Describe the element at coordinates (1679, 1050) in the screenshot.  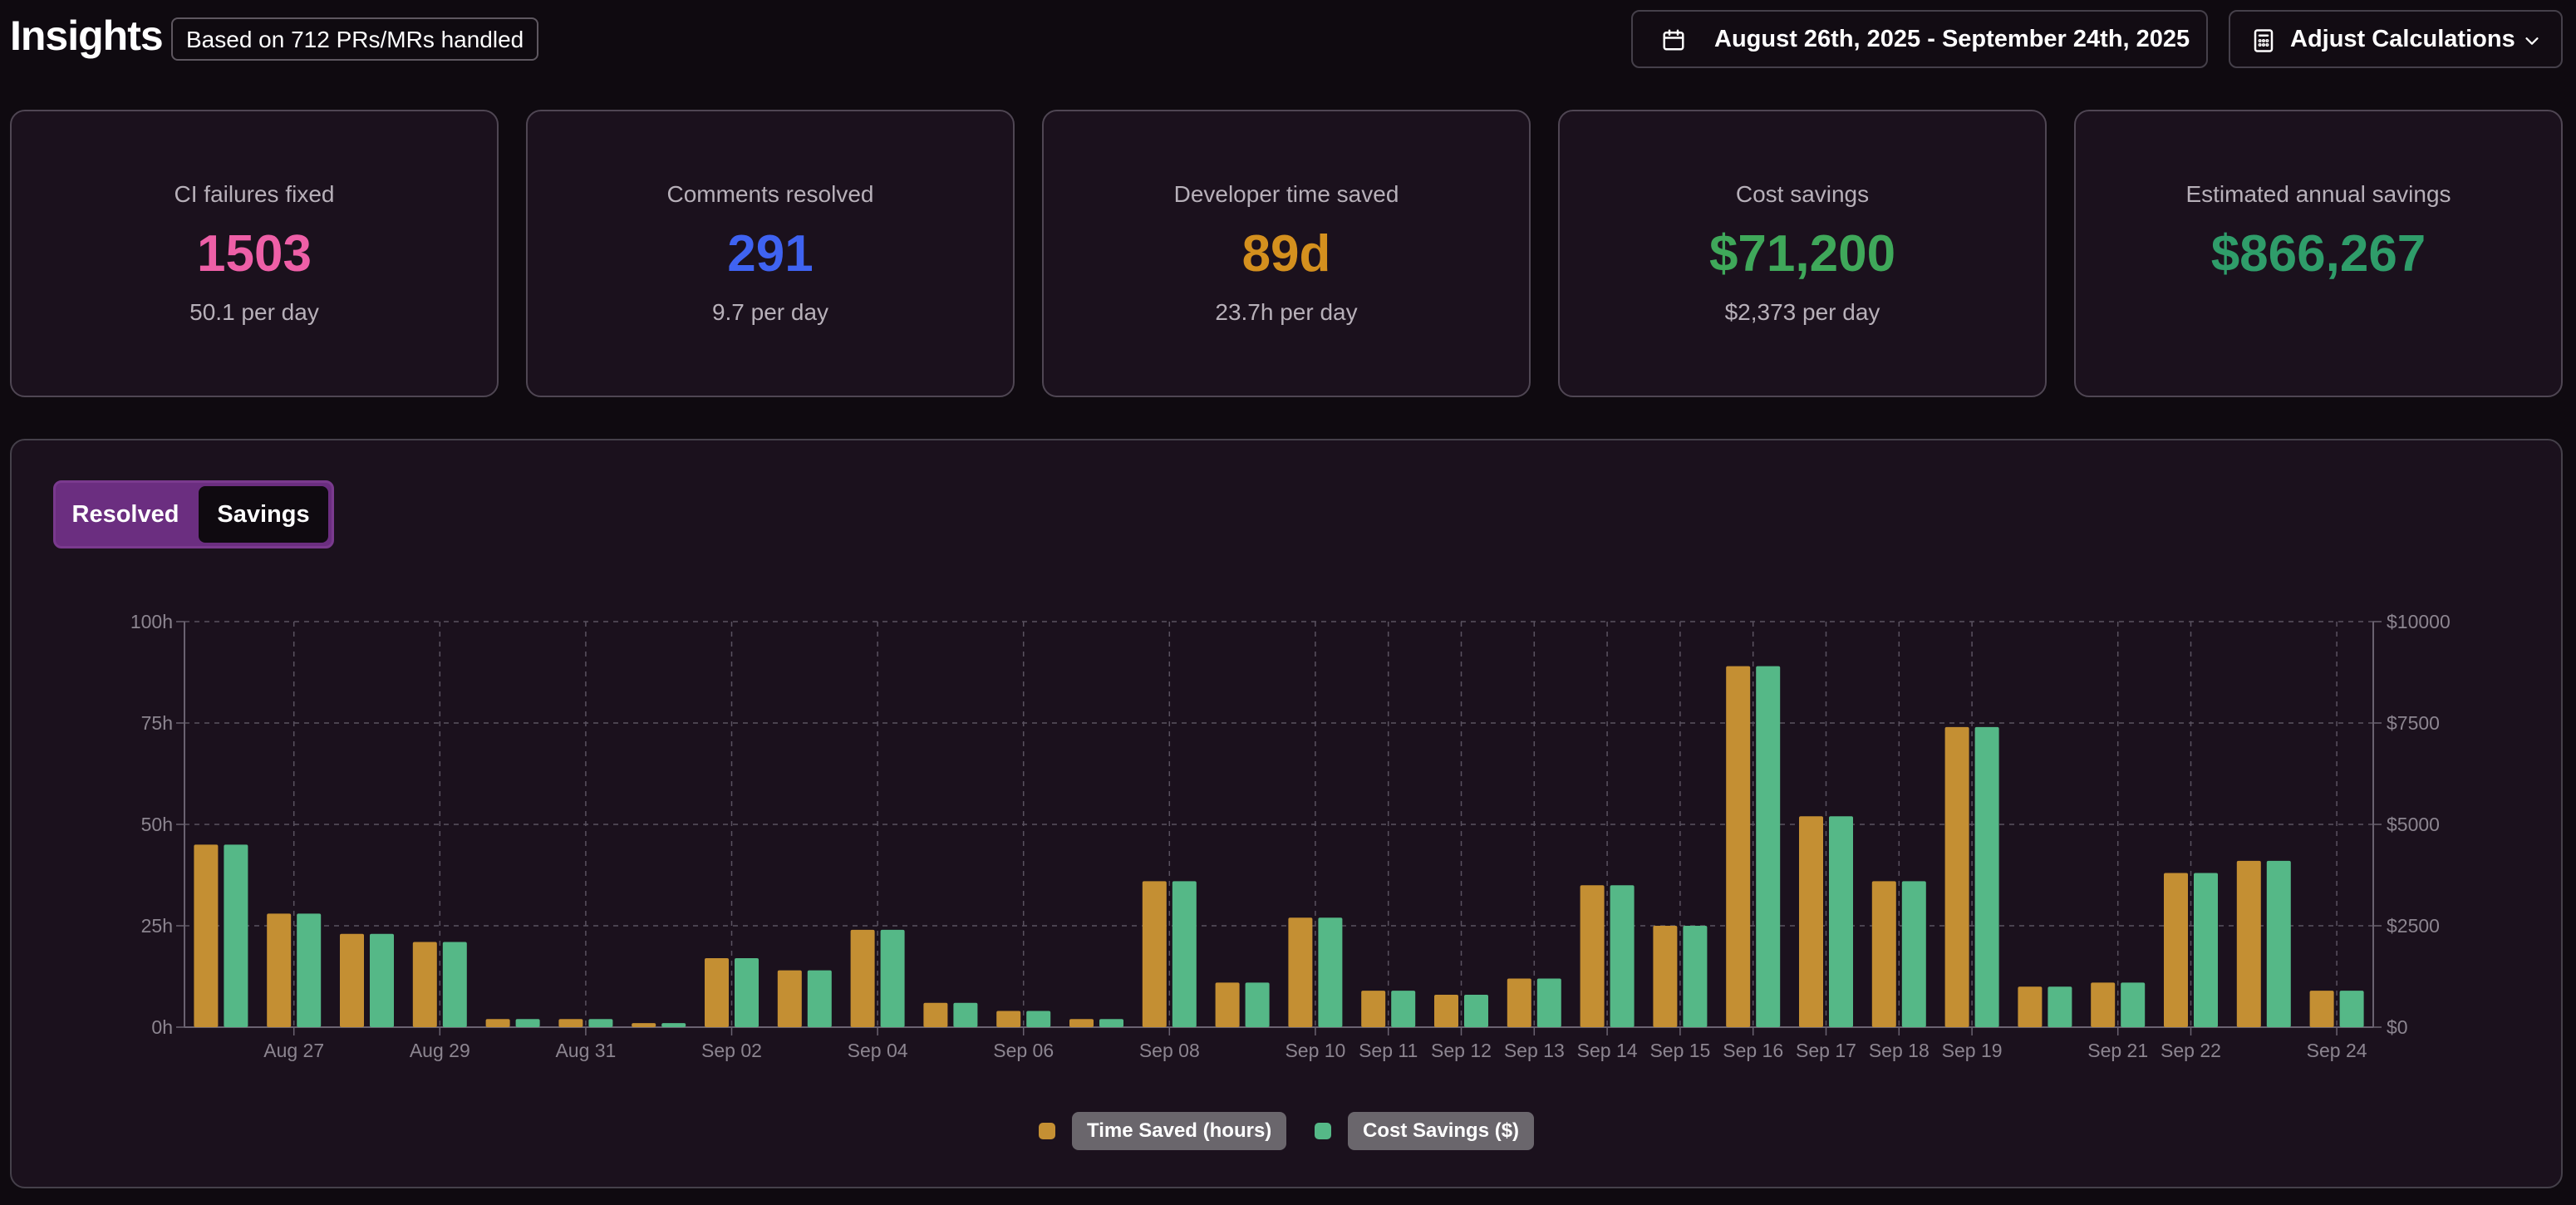
I see `x-tick-label: Sep 15` at that location.